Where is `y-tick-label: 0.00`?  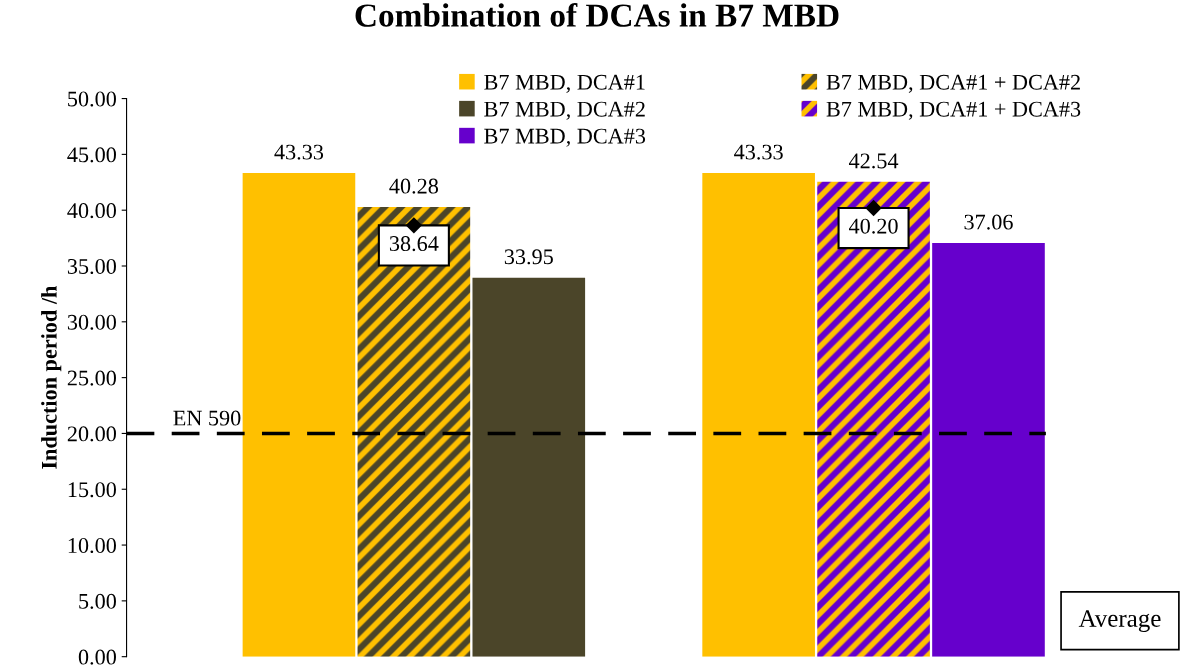
y-tick-label: 0.00 is located at coordinates (97, 657).